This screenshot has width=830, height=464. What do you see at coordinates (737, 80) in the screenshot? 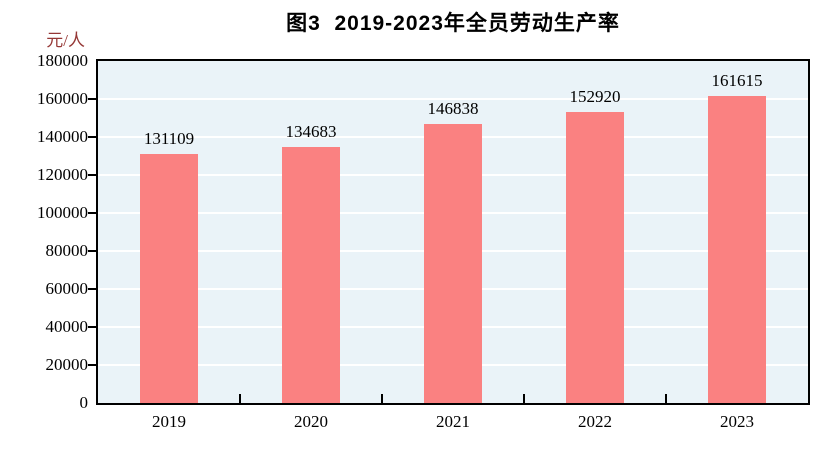
I see `bar-value-label: 161615` at bounding box center [737, 80].